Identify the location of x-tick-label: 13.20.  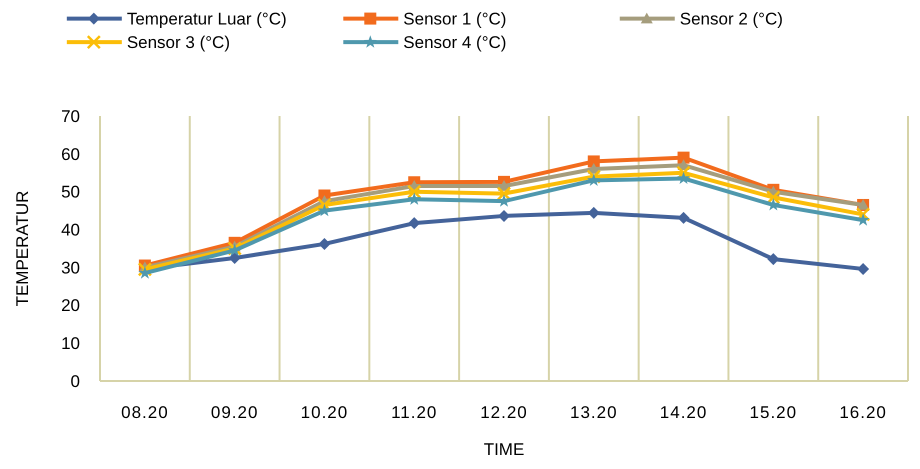
(594, 412).